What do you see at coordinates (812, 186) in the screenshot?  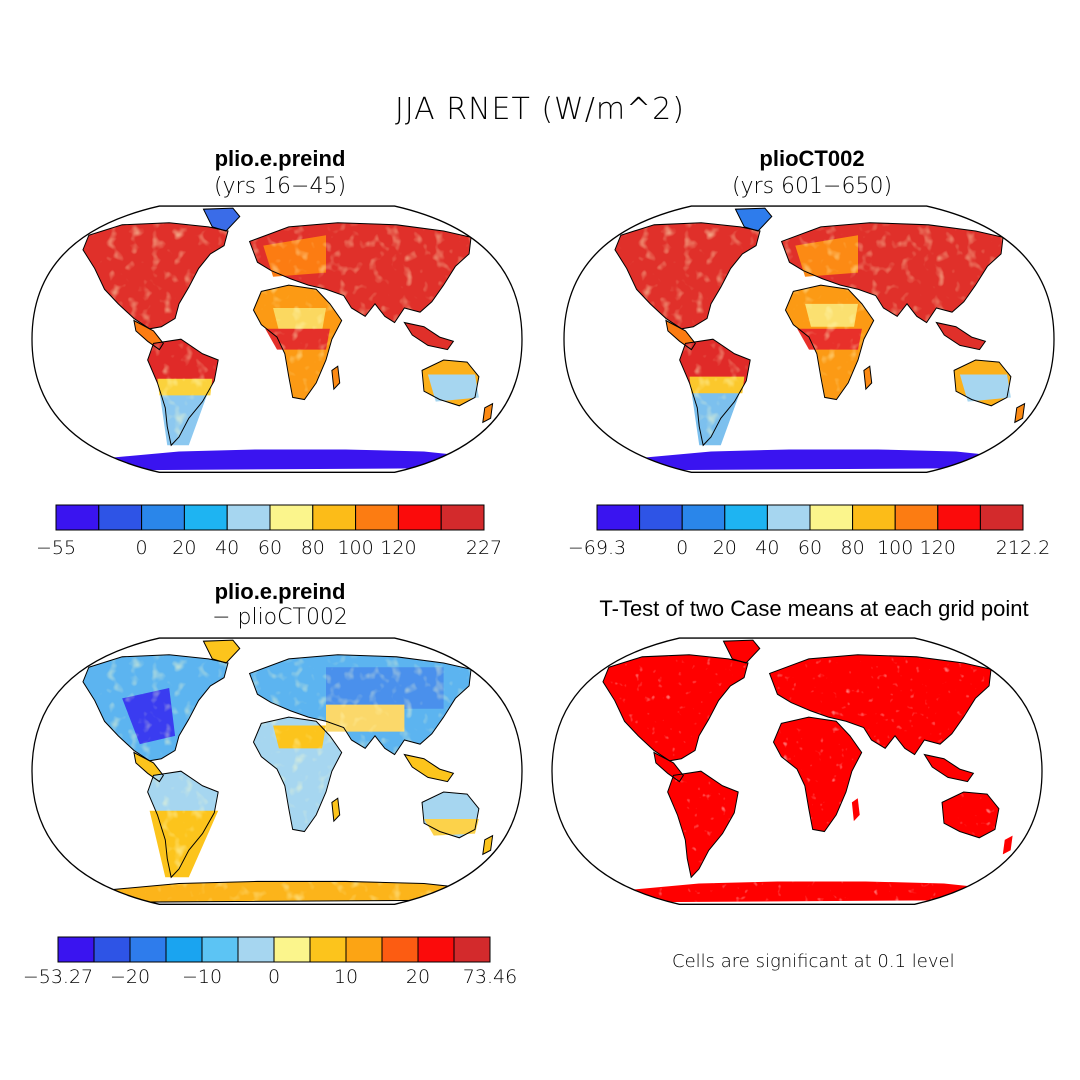 I see `panel2-subtitle: (yrs 601−650)` at bounding box center [812, 186].